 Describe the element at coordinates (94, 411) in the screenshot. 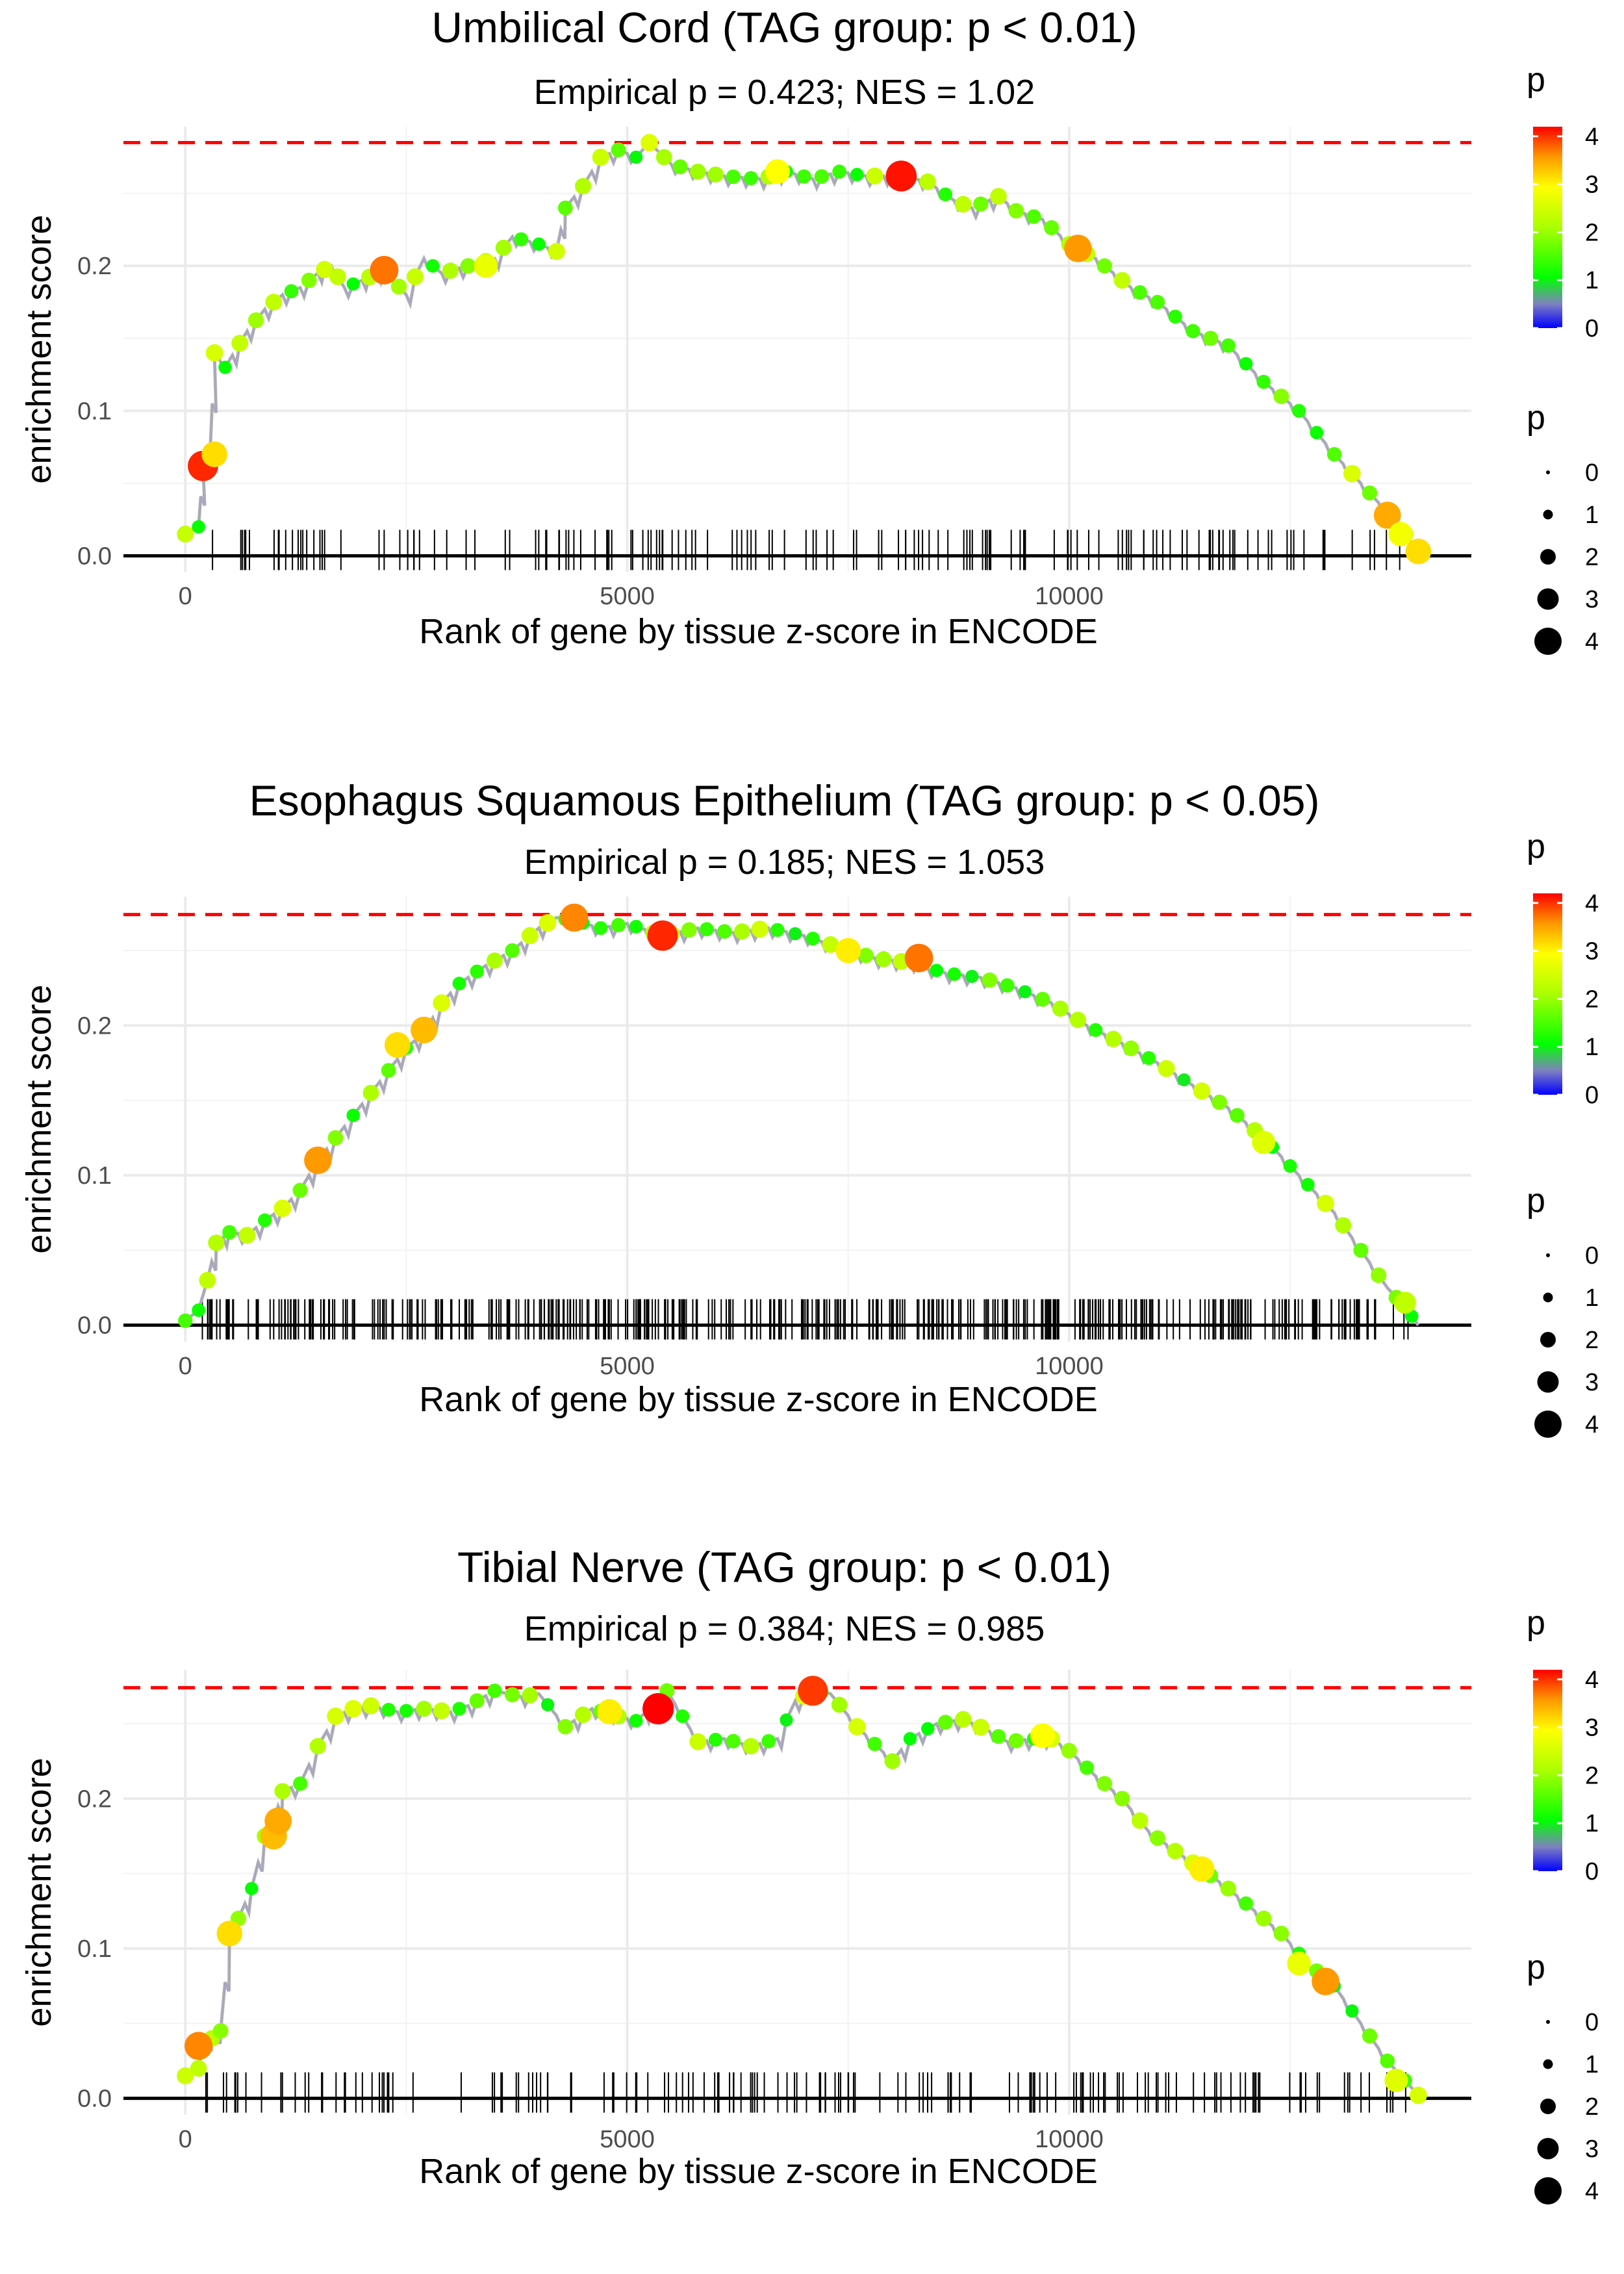

I see `y-tick-label: 0.1` at that location.